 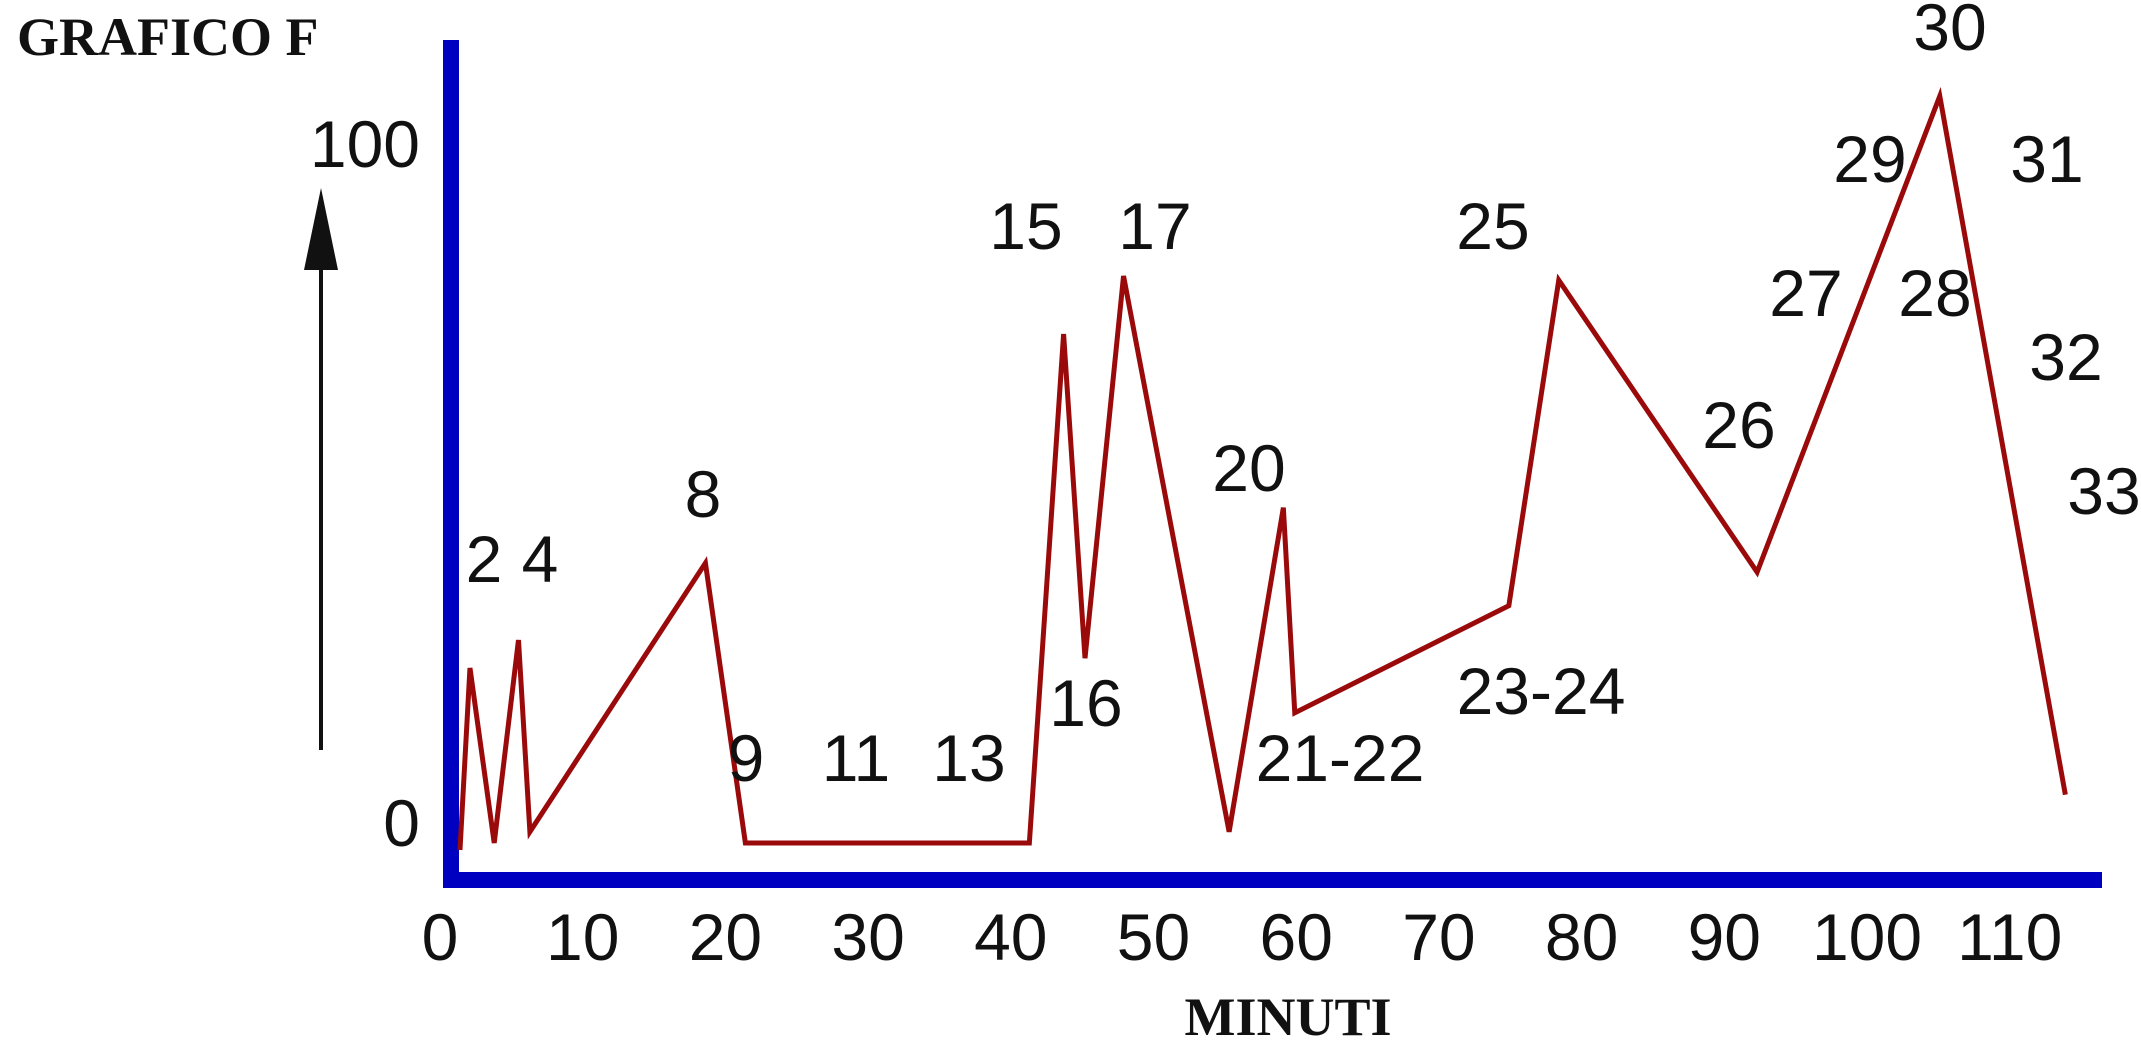 I want to click on annotation-label: 21-22, so click(x=1340, y=758).